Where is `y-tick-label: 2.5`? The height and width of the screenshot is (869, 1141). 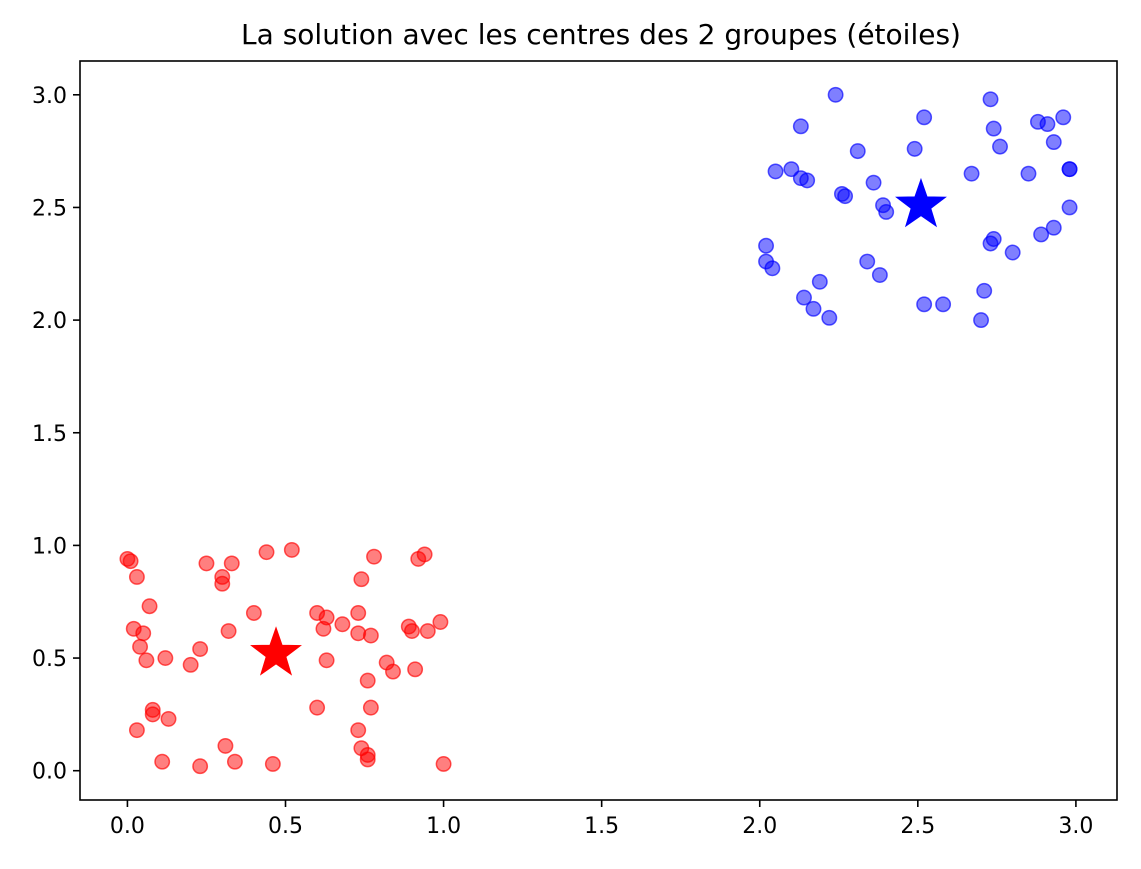 y-tick-label: 2.5 is located at coordinates (49, 208).